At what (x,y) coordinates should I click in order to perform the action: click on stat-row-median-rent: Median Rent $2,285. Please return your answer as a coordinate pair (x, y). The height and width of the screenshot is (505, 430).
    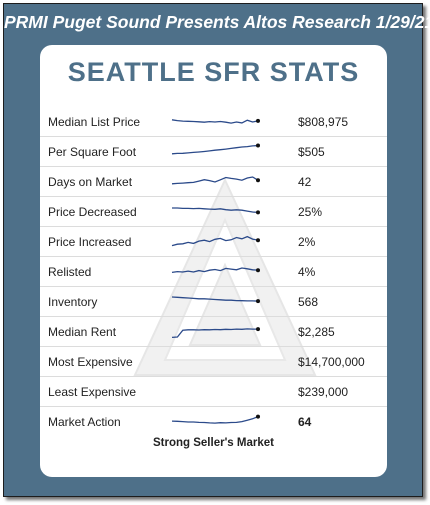
    Looking at the image, I should click on (213, 332).